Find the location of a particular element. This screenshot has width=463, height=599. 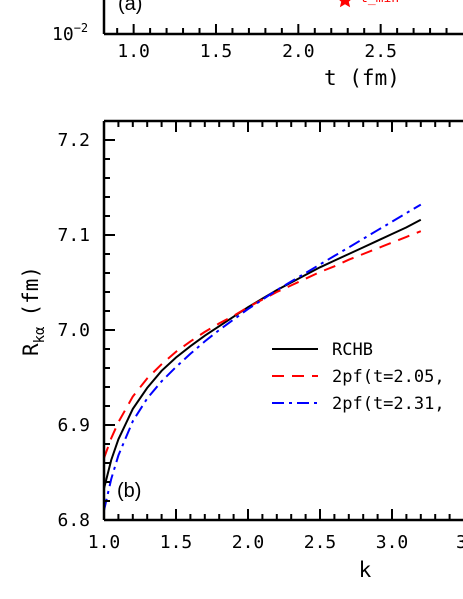

panel-a-label: (a) is located at coordinates (130, 7).